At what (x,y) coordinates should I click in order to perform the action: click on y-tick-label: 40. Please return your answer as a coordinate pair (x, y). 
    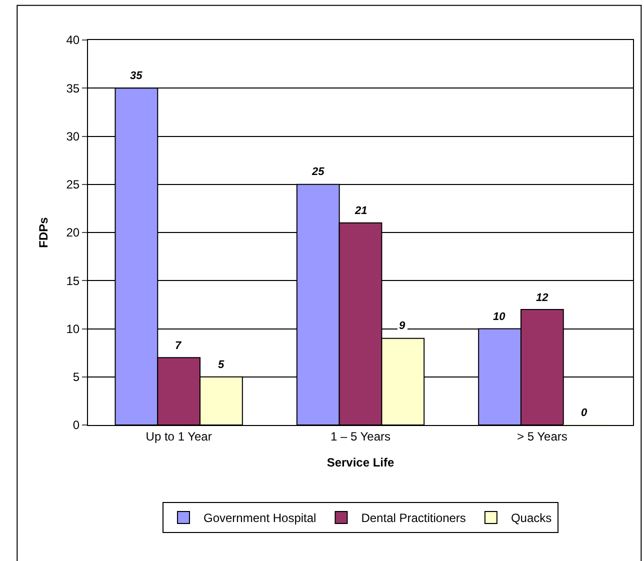
    Looking at the image, I should click on (73, 40).